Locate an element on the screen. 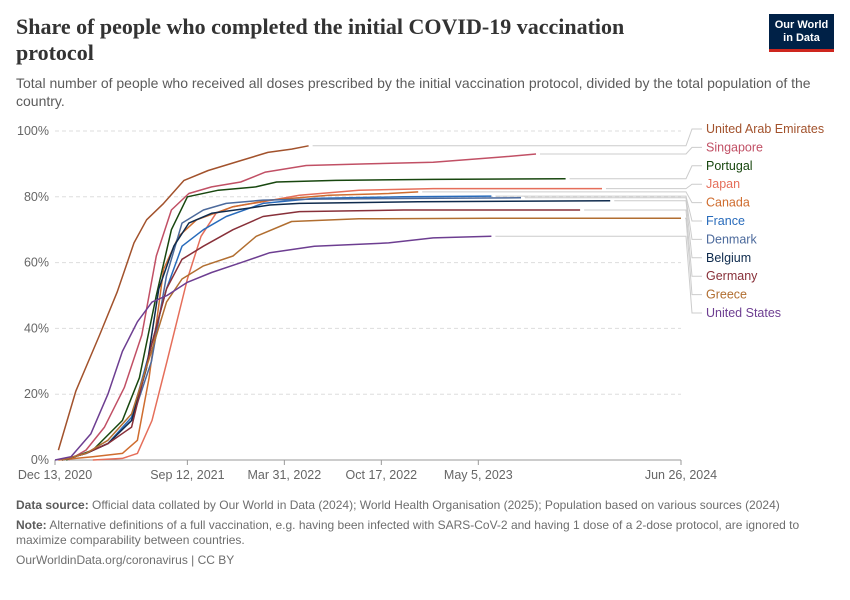  y-tick-label: 60% is located at coordinates (36, 263).